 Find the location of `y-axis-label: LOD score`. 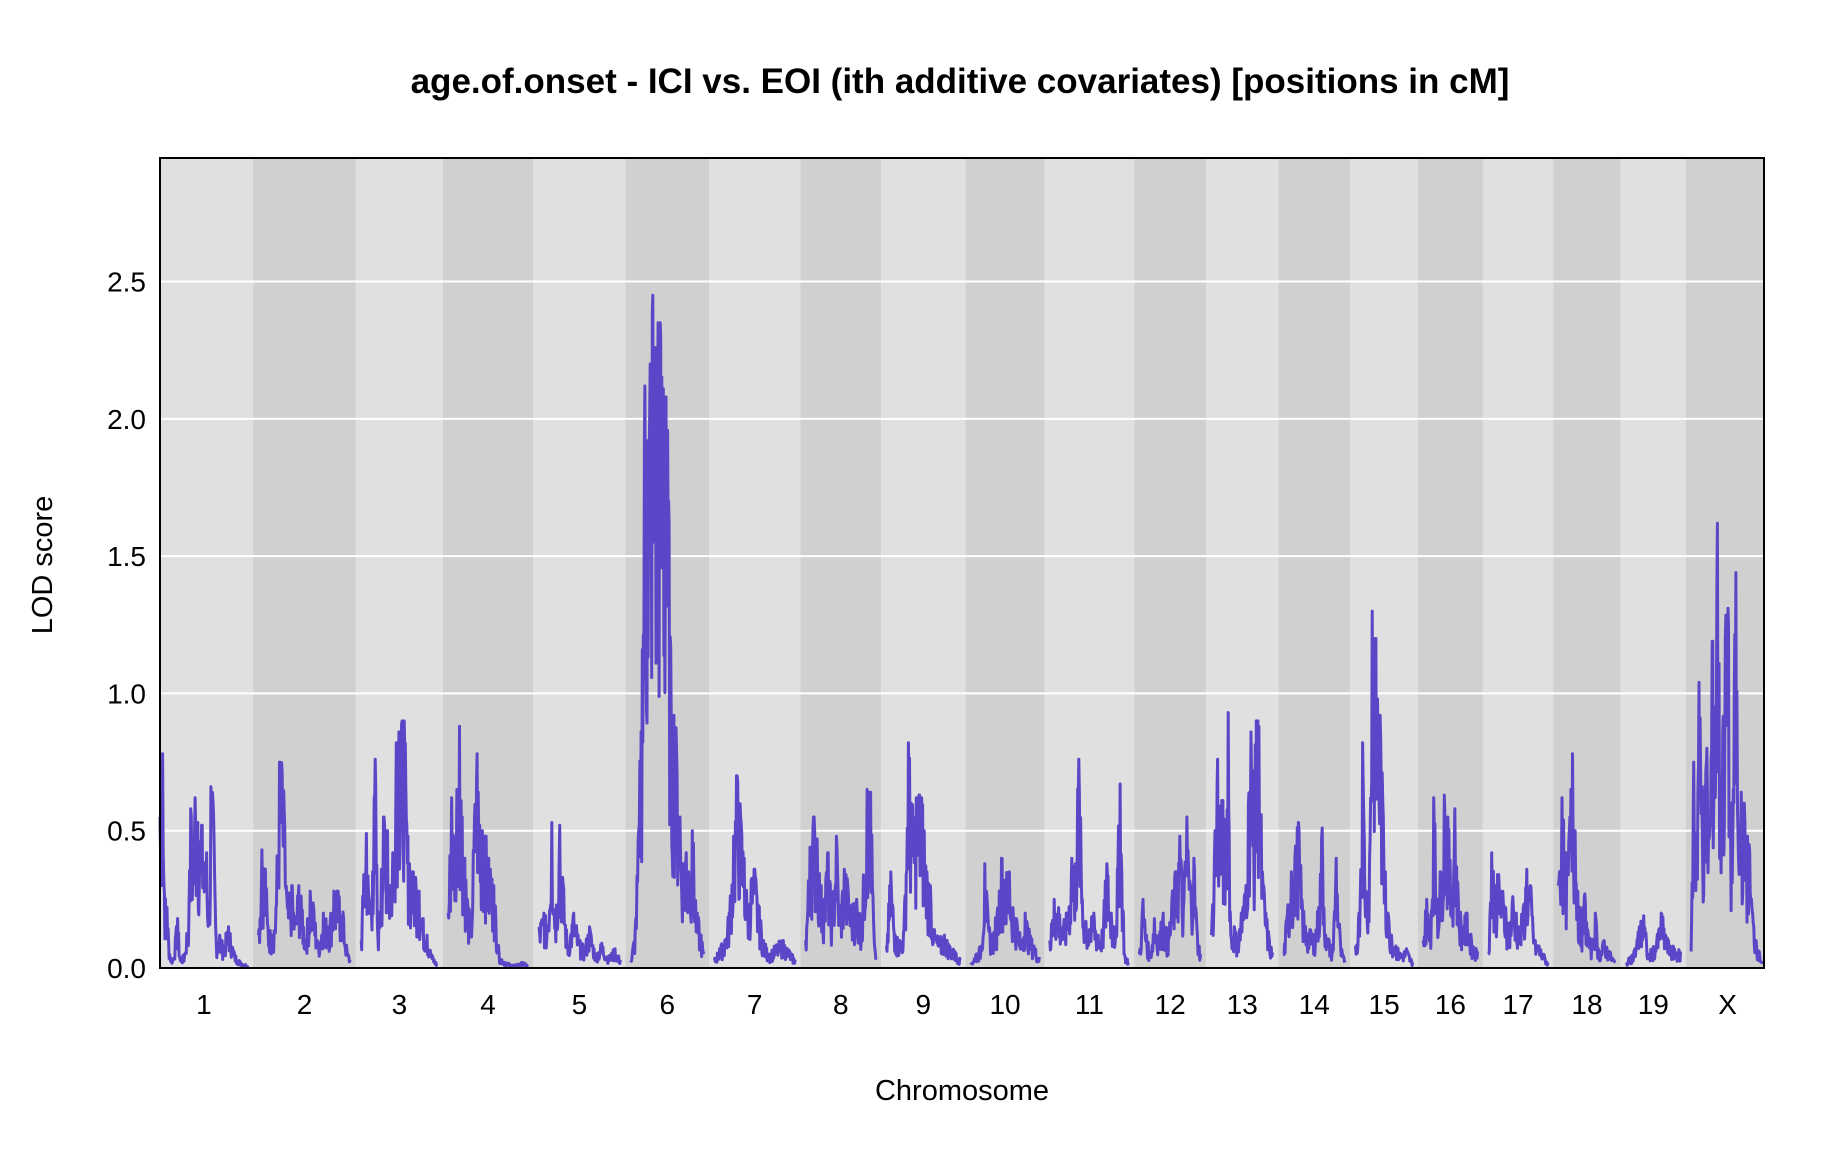

y-axis-label: LOD score is located at coordinates (43, 565).